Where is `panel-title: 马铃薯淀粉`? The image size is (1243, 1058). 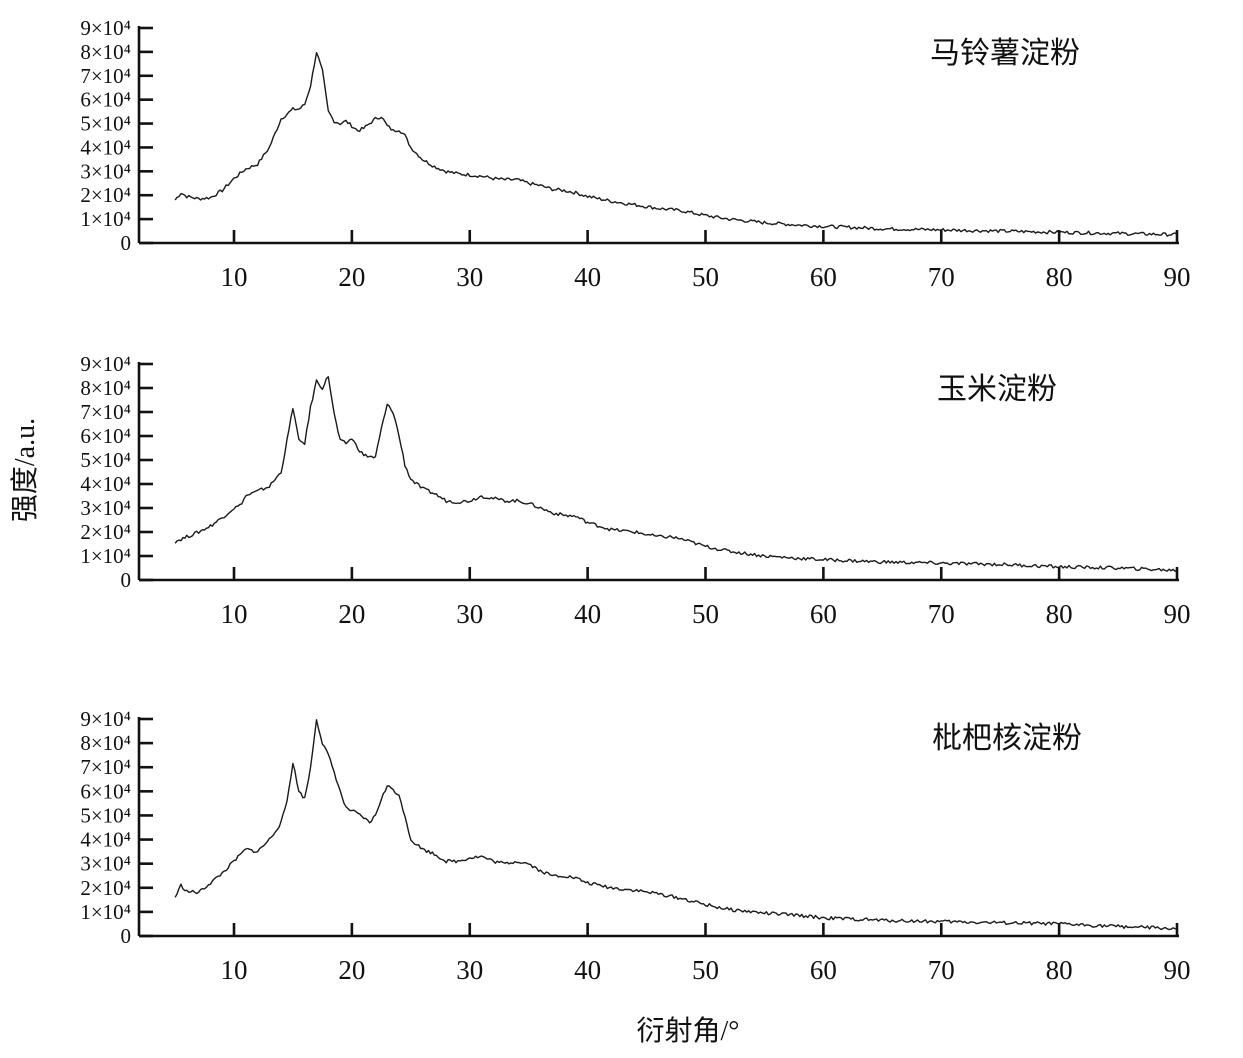
panel-title: 马铃薯淀粉 is located at coordinates (1005, 53).